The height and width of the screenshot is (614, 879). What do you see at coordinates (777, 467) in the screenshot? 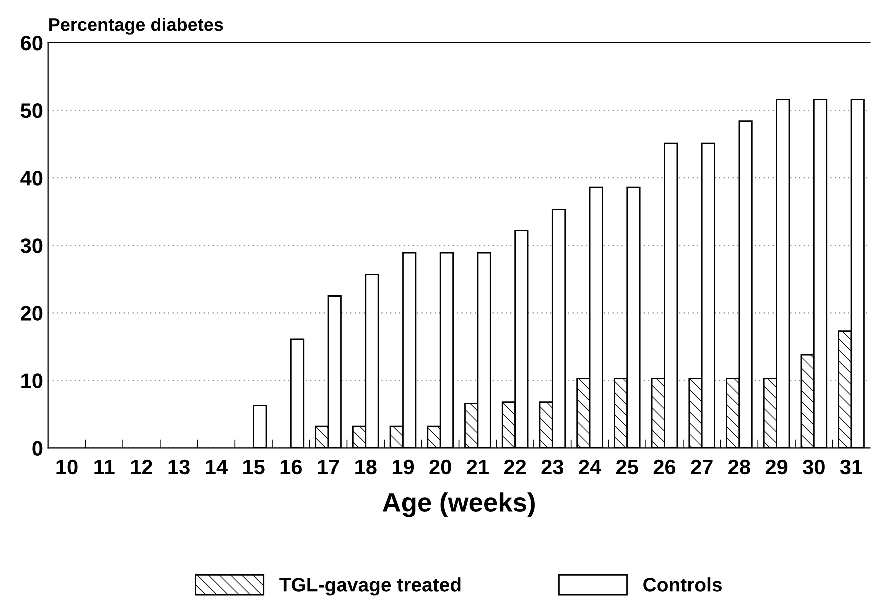
I see `x-tick-label: 29` at bounding box center [777, 467].